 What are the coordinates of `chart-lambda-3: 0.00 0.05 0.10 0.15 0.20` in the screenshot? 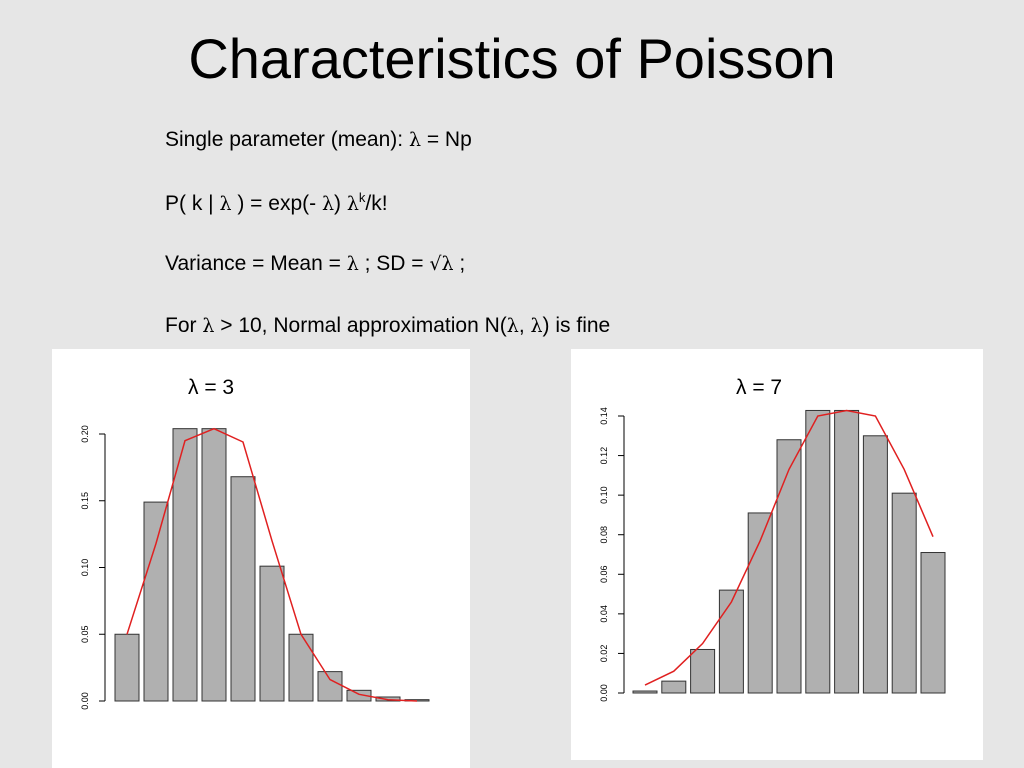 It's located at (255, 567).